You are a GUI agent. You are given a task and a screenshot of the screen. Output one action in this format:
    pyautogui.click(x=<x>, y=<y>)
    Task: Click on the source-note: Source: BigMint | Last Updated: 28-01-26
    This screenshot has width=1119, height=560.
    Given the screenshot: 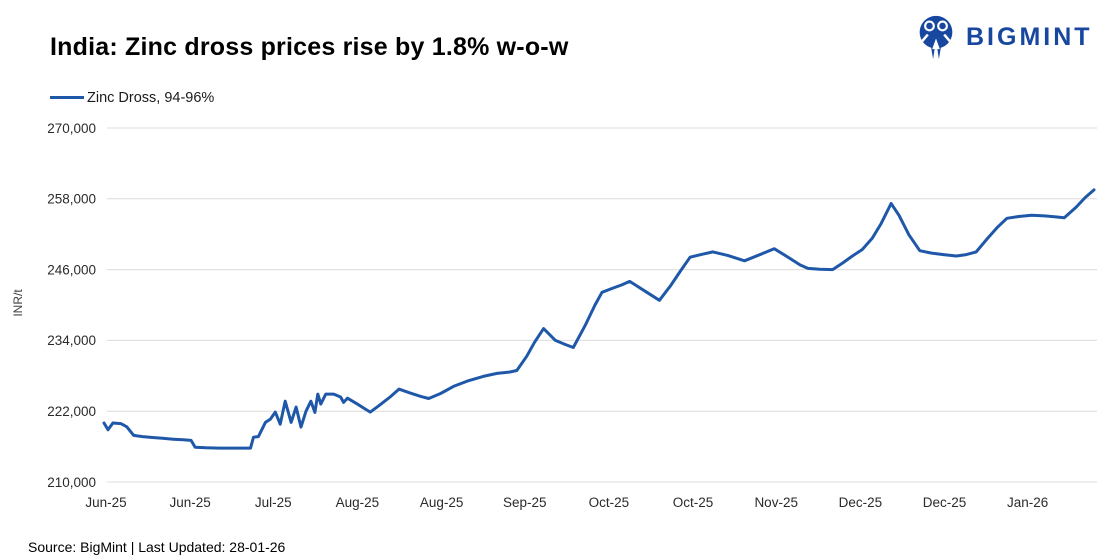 What is the action you would take?
    pyautogui.click(x=157, y=547)
    